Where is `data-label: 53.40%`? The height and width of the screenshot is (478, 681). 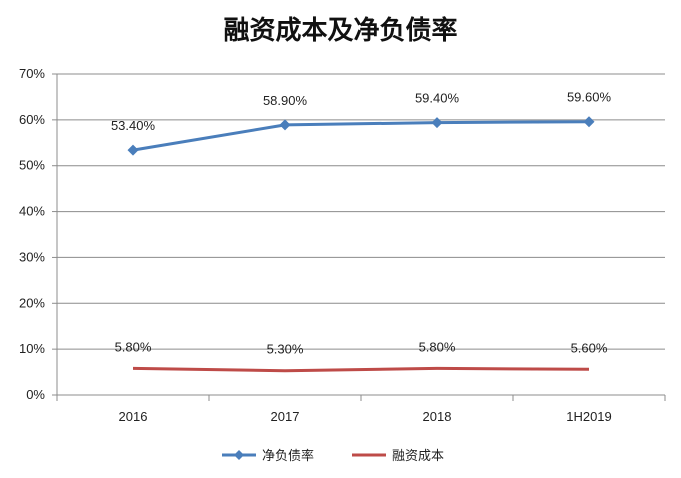
data-label: 53.40% is located at coordinates (133, 125).